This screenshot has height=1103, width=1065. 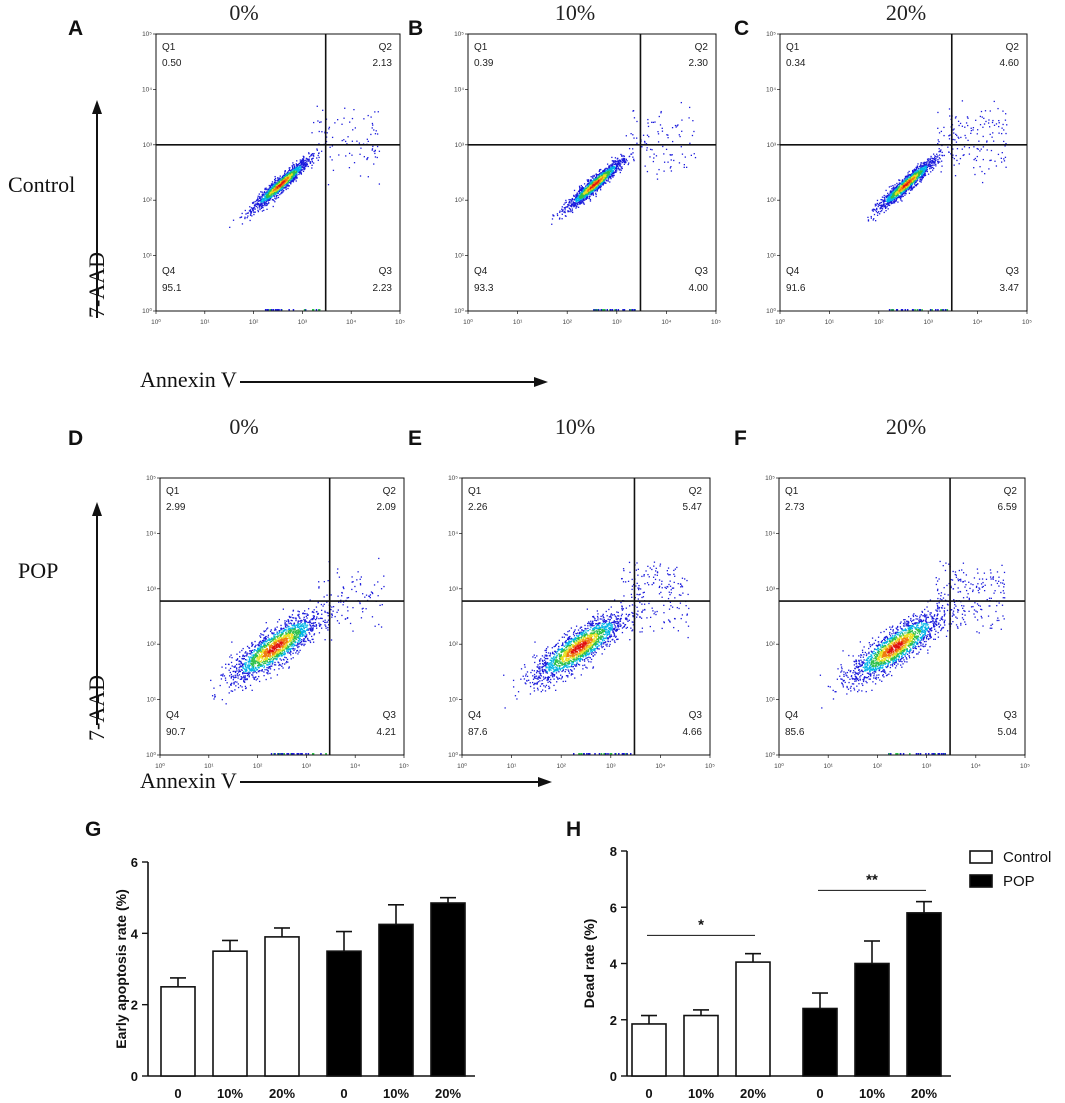 What do you see at coordinates (468, 322) in the screenshot?
I see `x-tick-label: 10⁰` at bounding box center [468, 322].